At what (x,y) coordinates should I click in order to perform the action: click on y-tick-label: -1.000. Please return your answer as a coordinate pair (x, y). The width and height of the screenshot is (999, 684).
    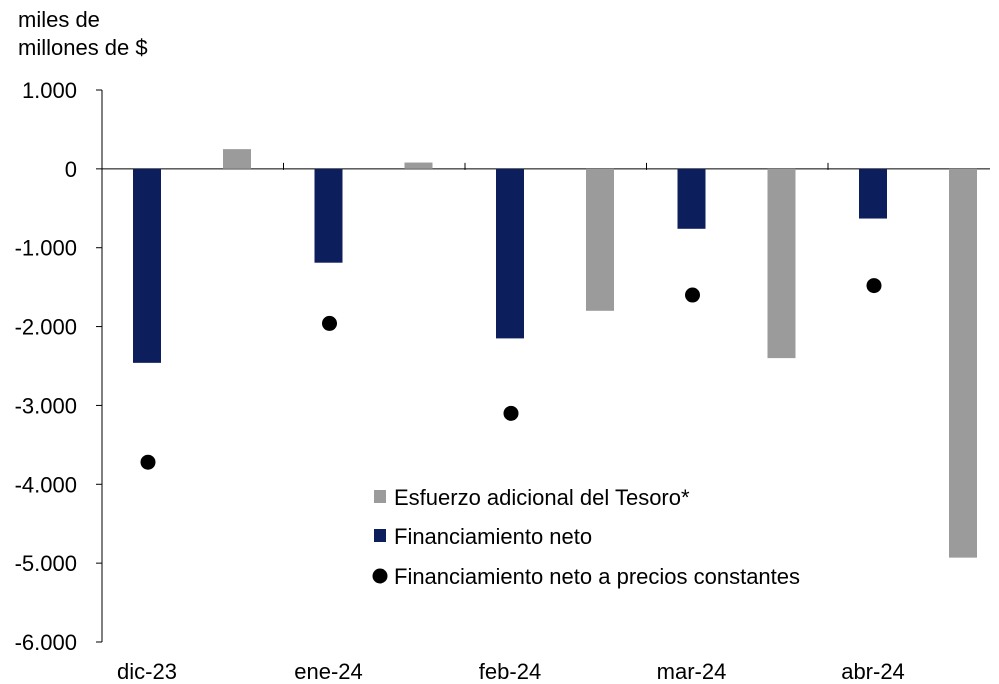
    Looking at the image, I should click on (46, 248).